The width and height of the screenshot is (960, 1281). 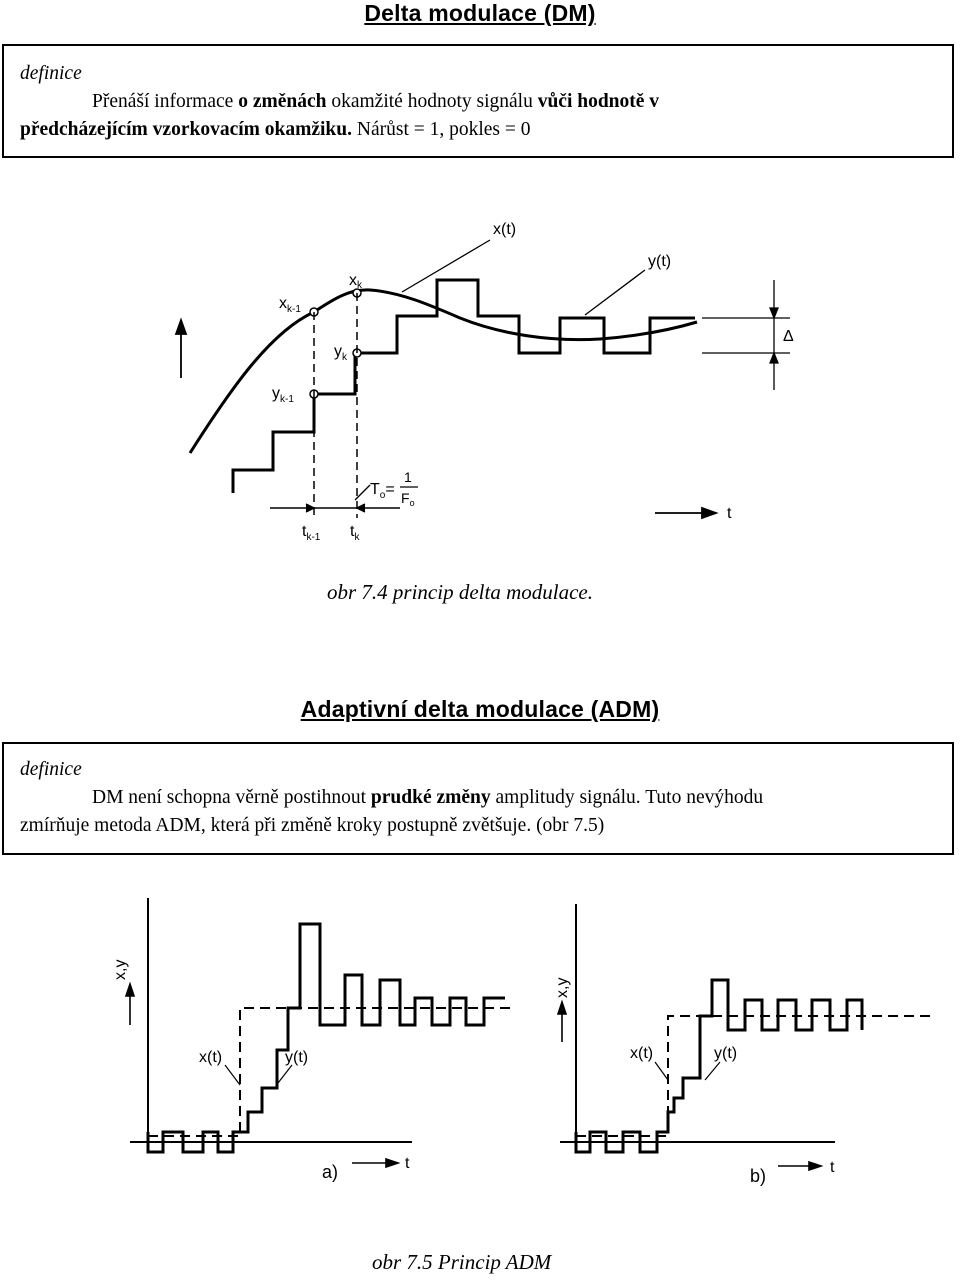 What do you see at coordinates (408, 477) in the screenshot?
I see `svg-text: 1` at bounding box center [408, 477].